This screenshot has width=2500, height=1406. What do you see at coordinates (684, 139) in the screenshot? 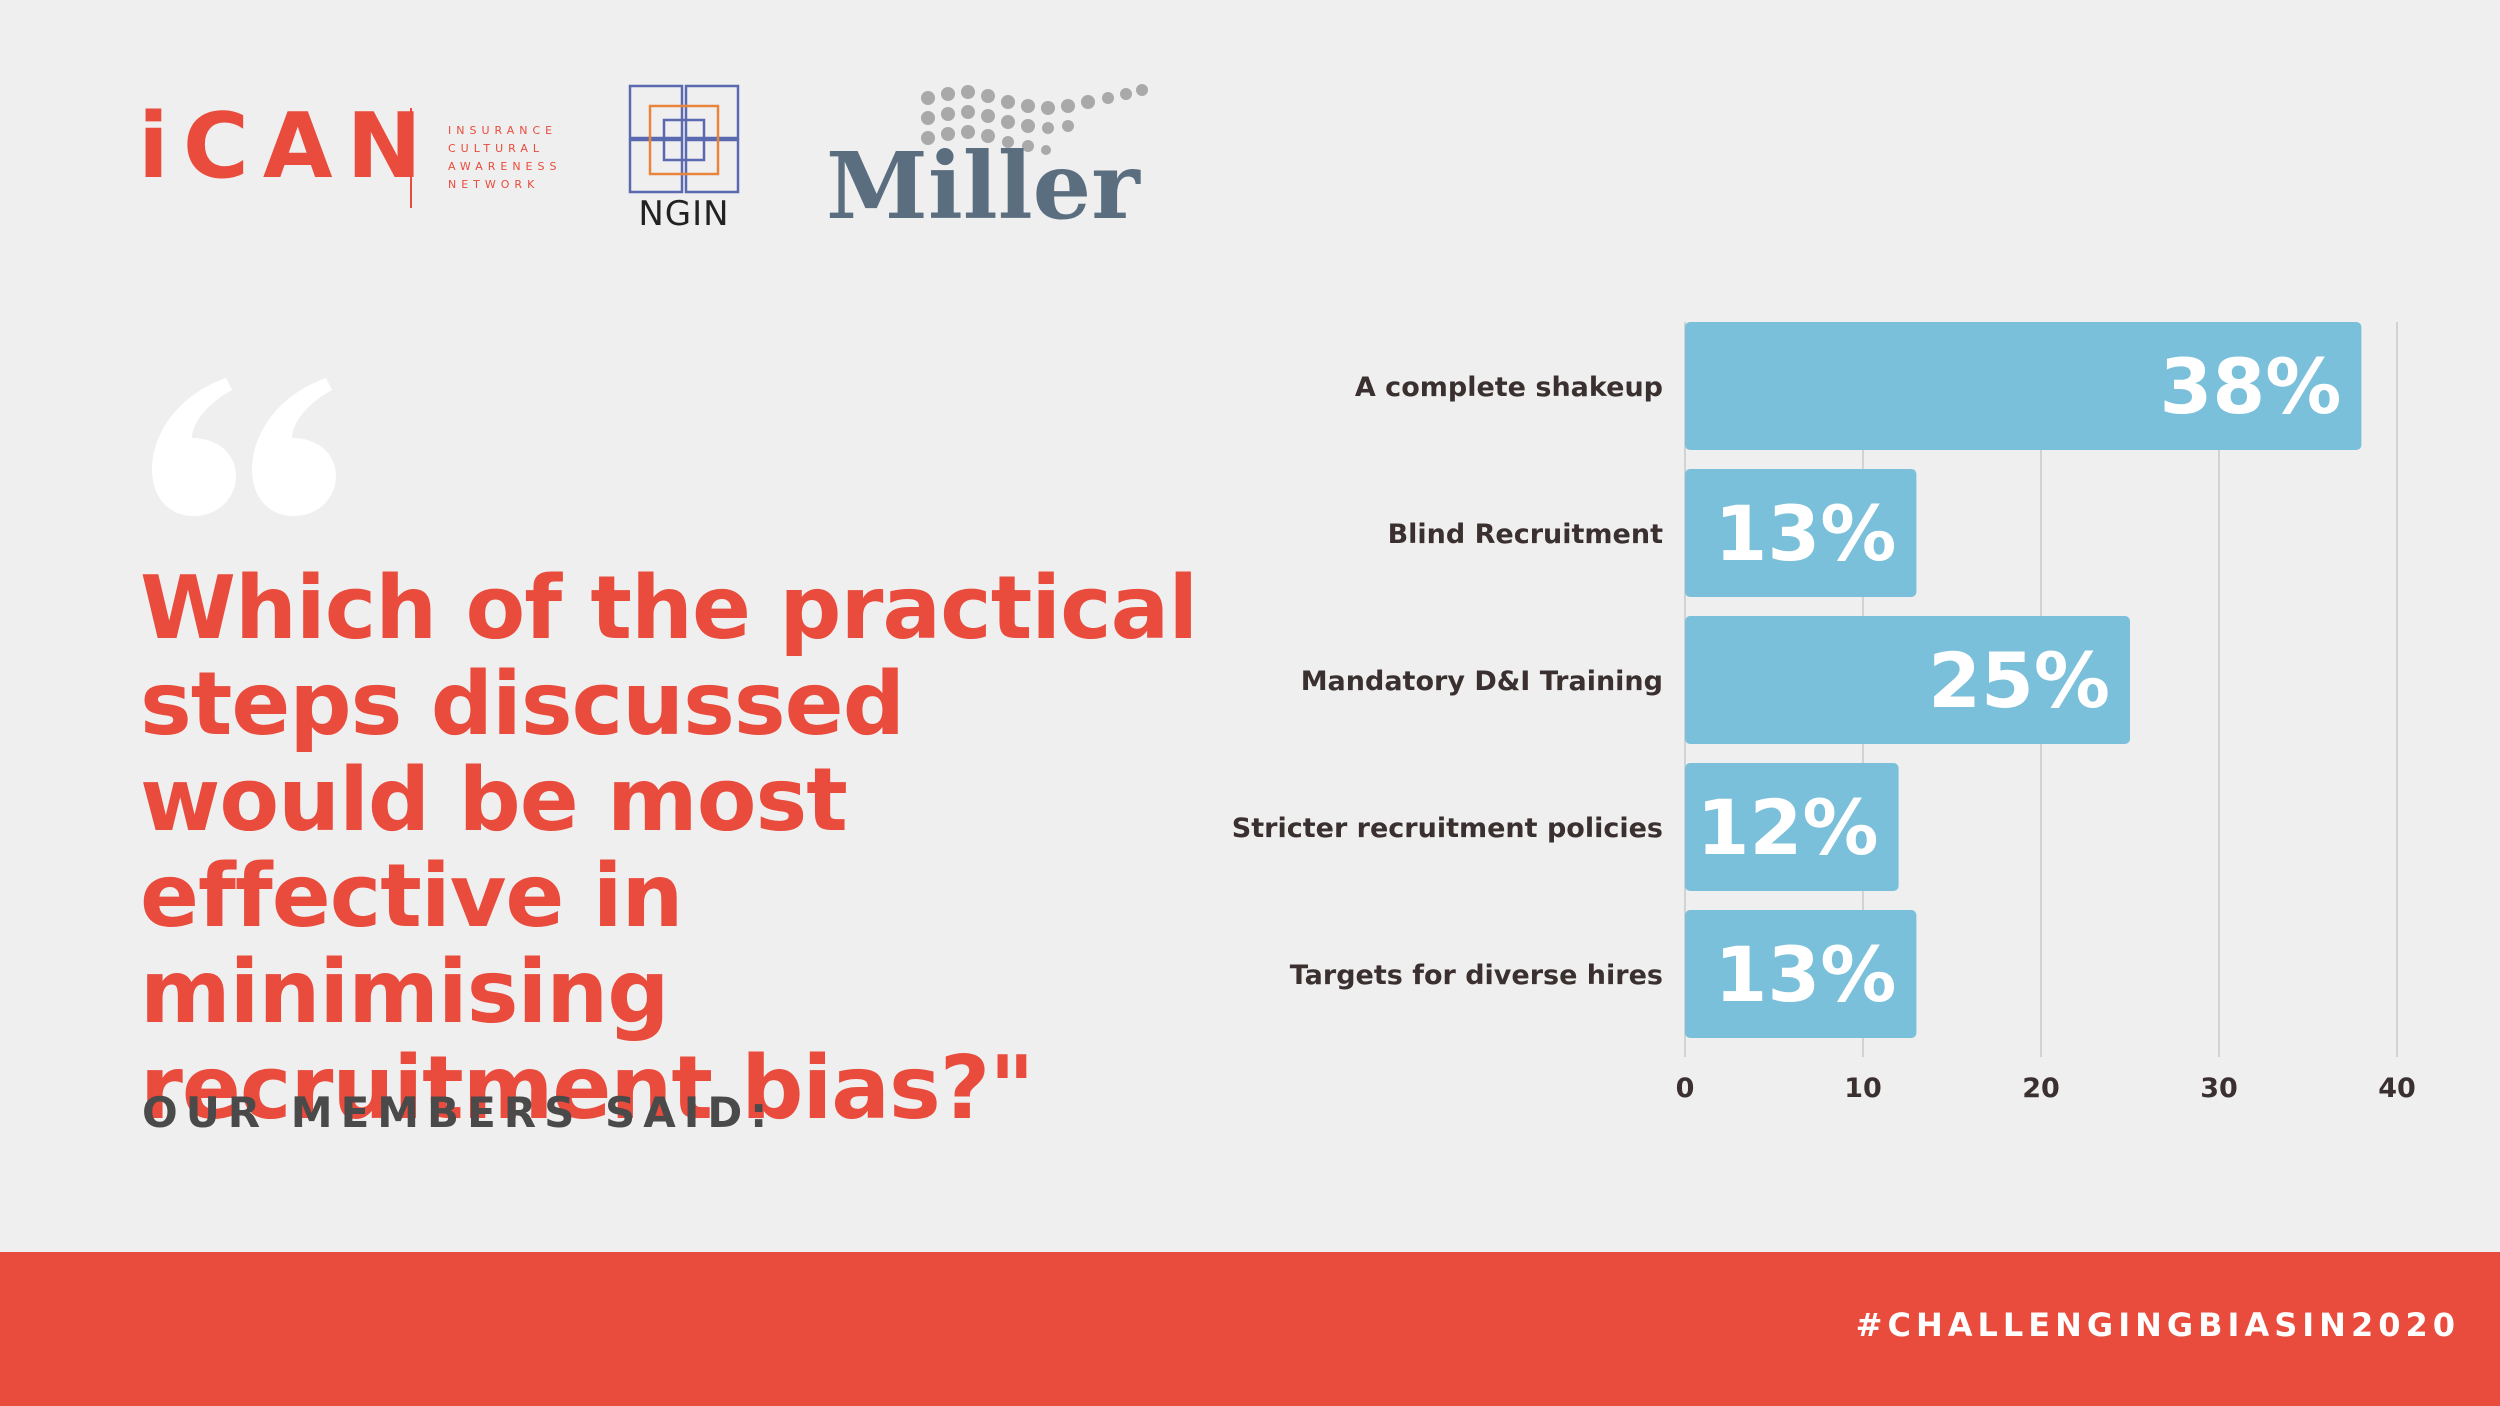
I see `ngin-logo-mark` at bounding box center [684, 139].